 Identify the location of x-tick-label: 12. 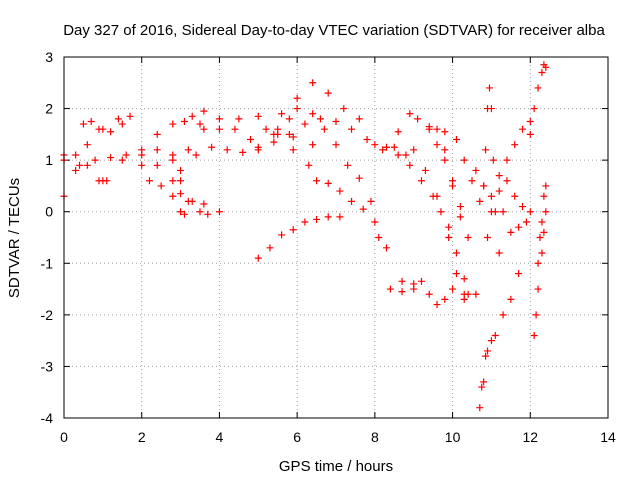
(530, 437).